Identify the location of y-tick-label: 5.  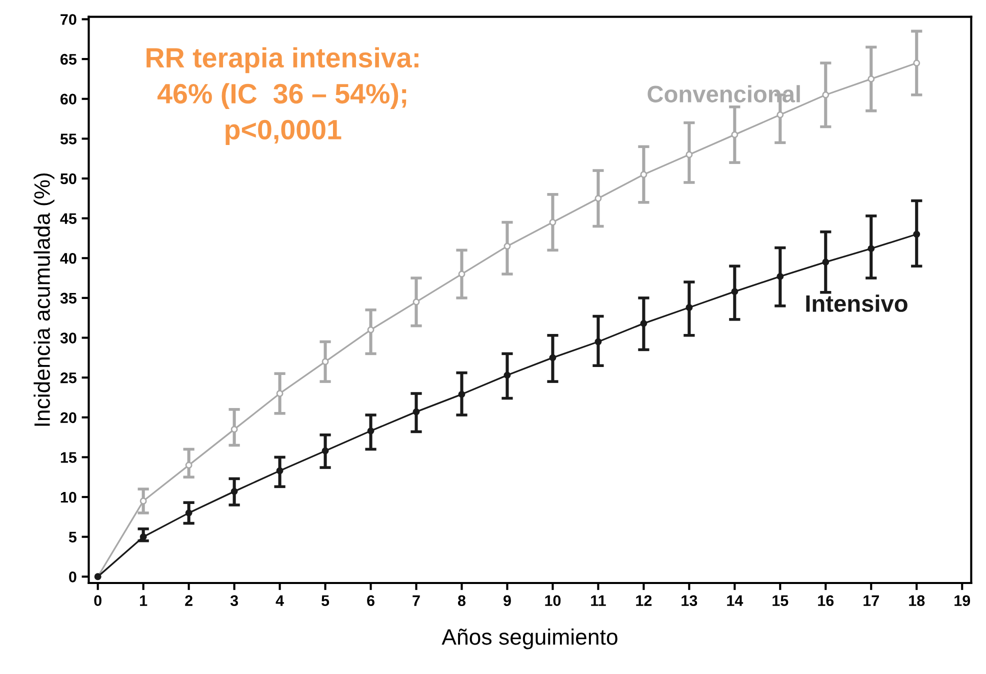
(72, 537).